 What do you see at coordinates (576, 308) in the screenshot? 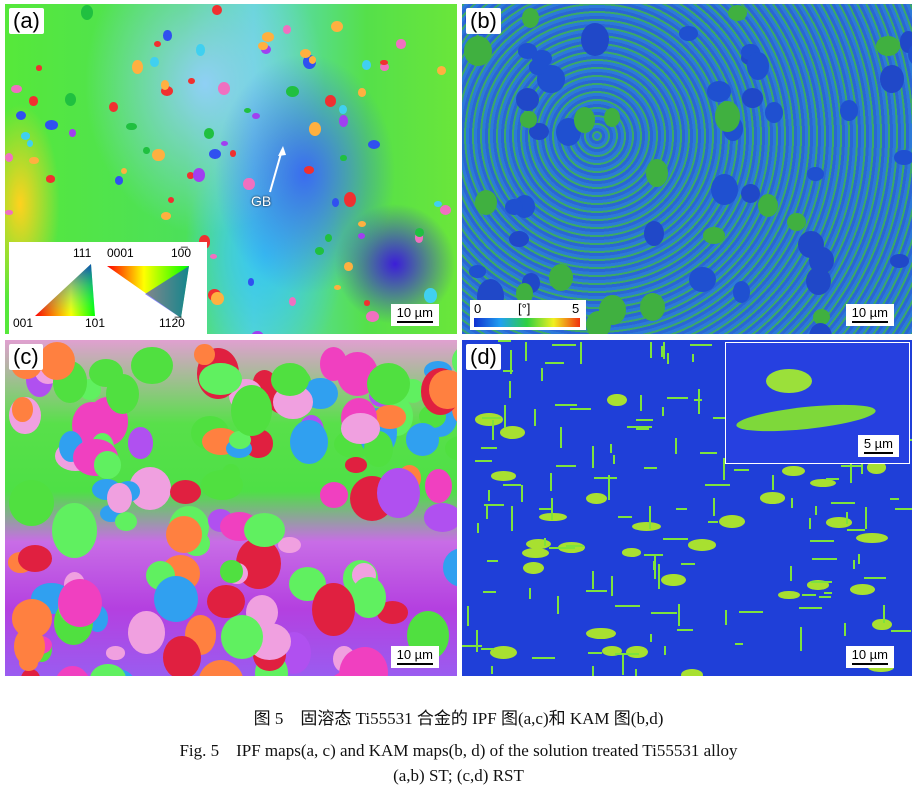
I see `colorbar-max: 5` at bounding box center [576, 308].